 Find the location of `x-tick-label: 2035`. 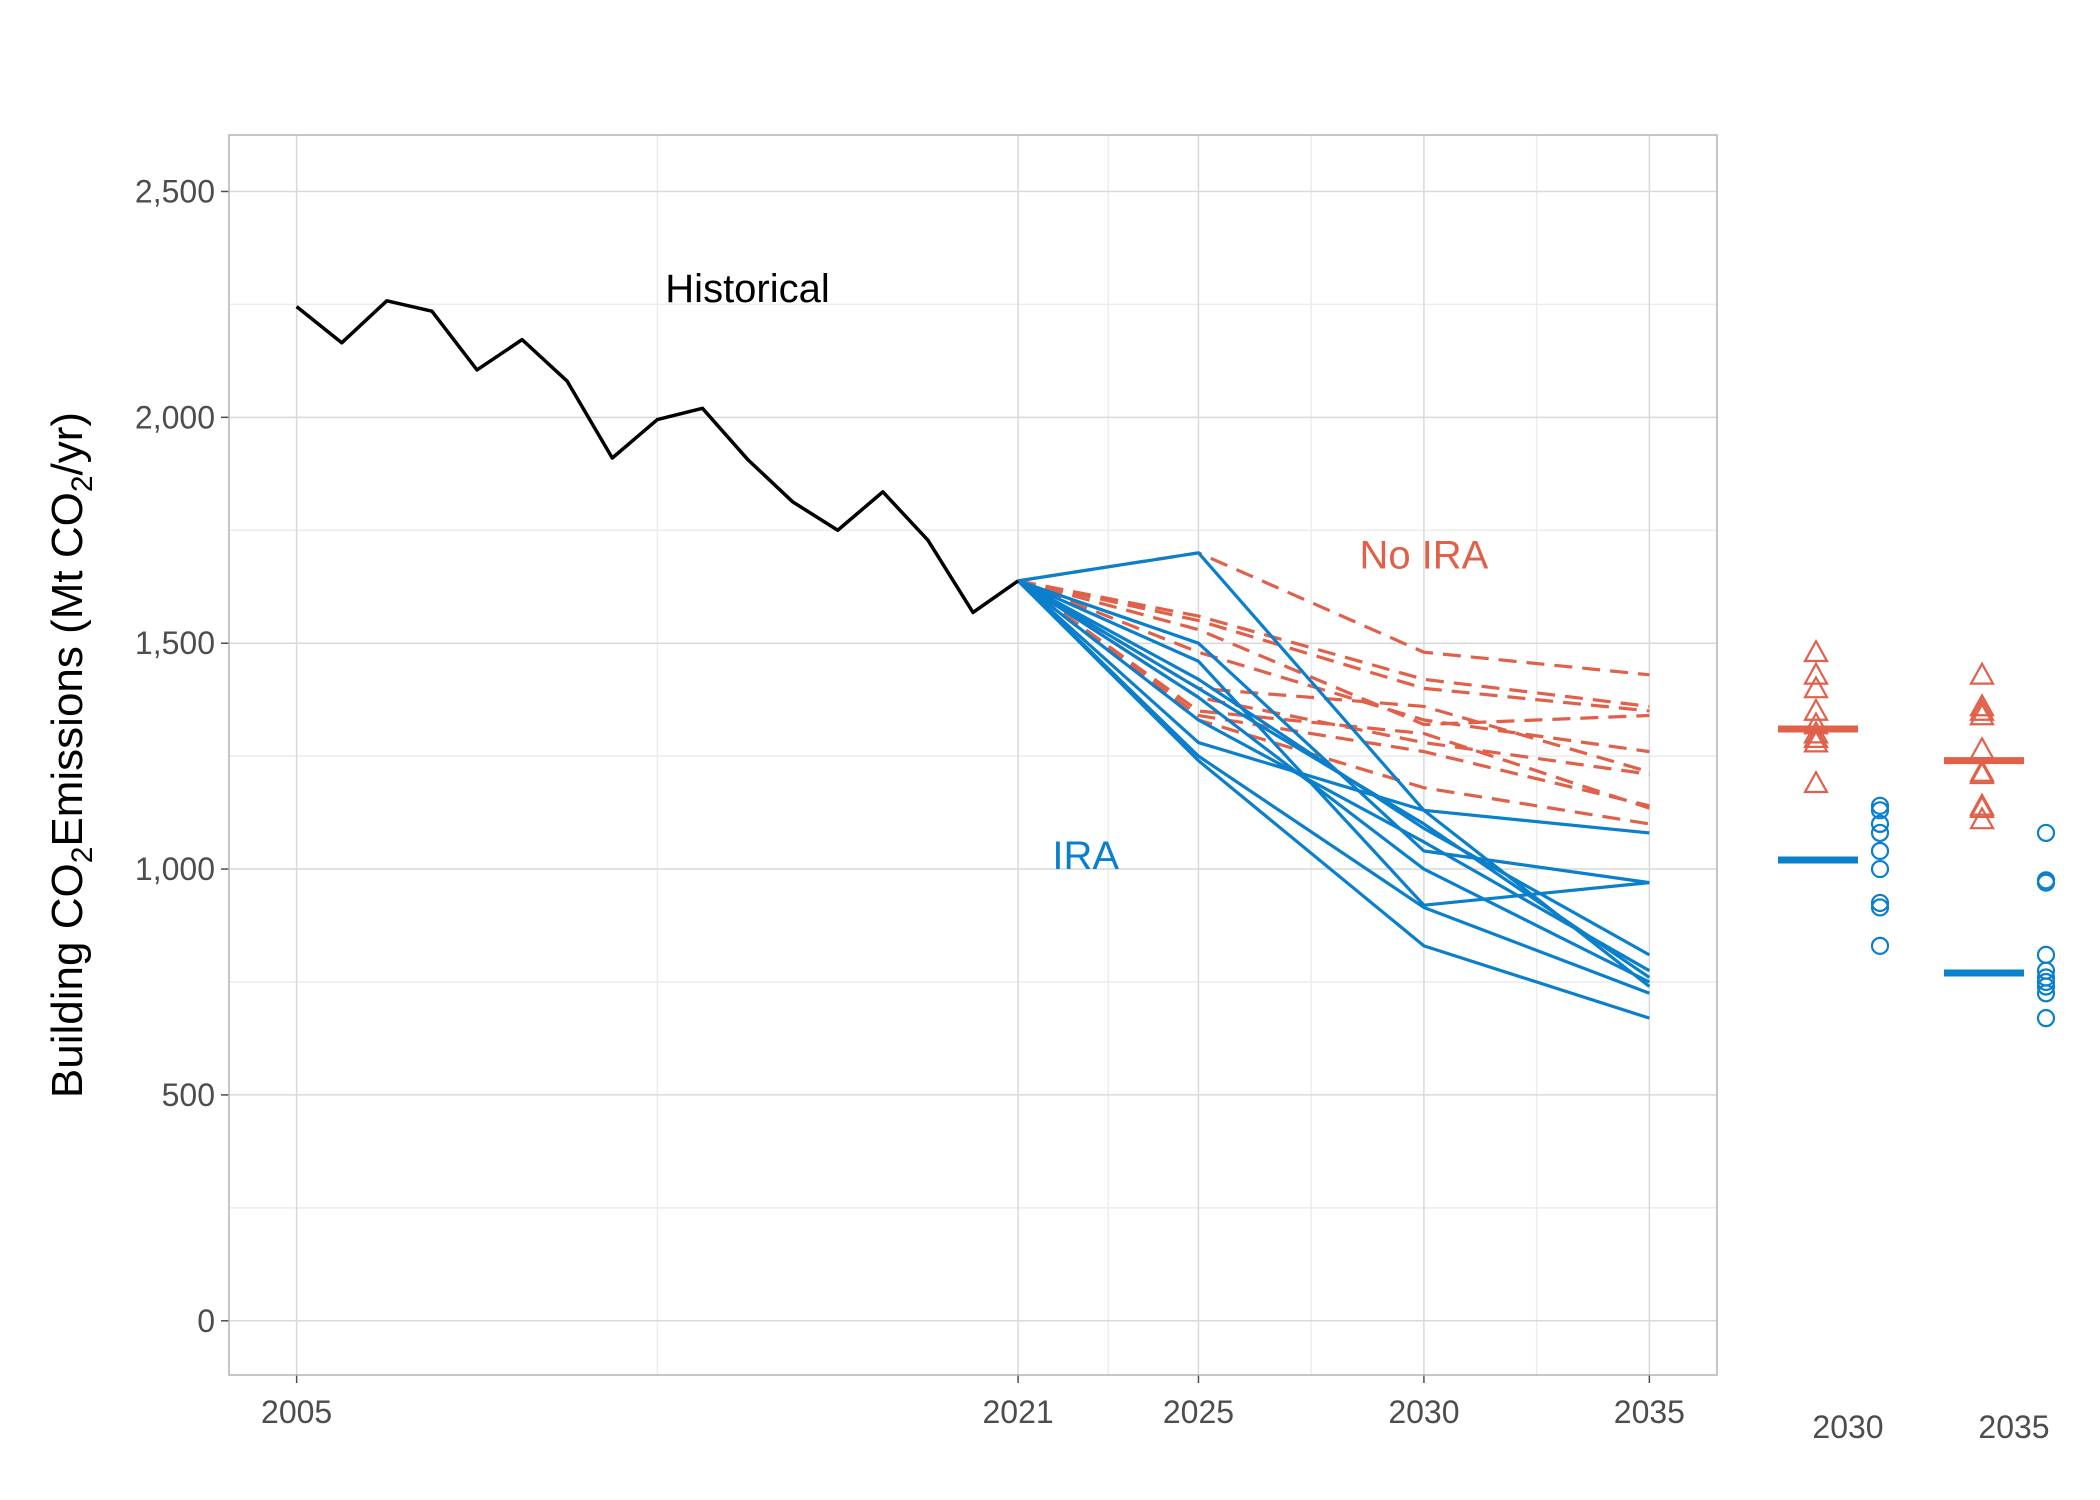

x-tick-label: 2035 is located at coordinates (1649, 1412).